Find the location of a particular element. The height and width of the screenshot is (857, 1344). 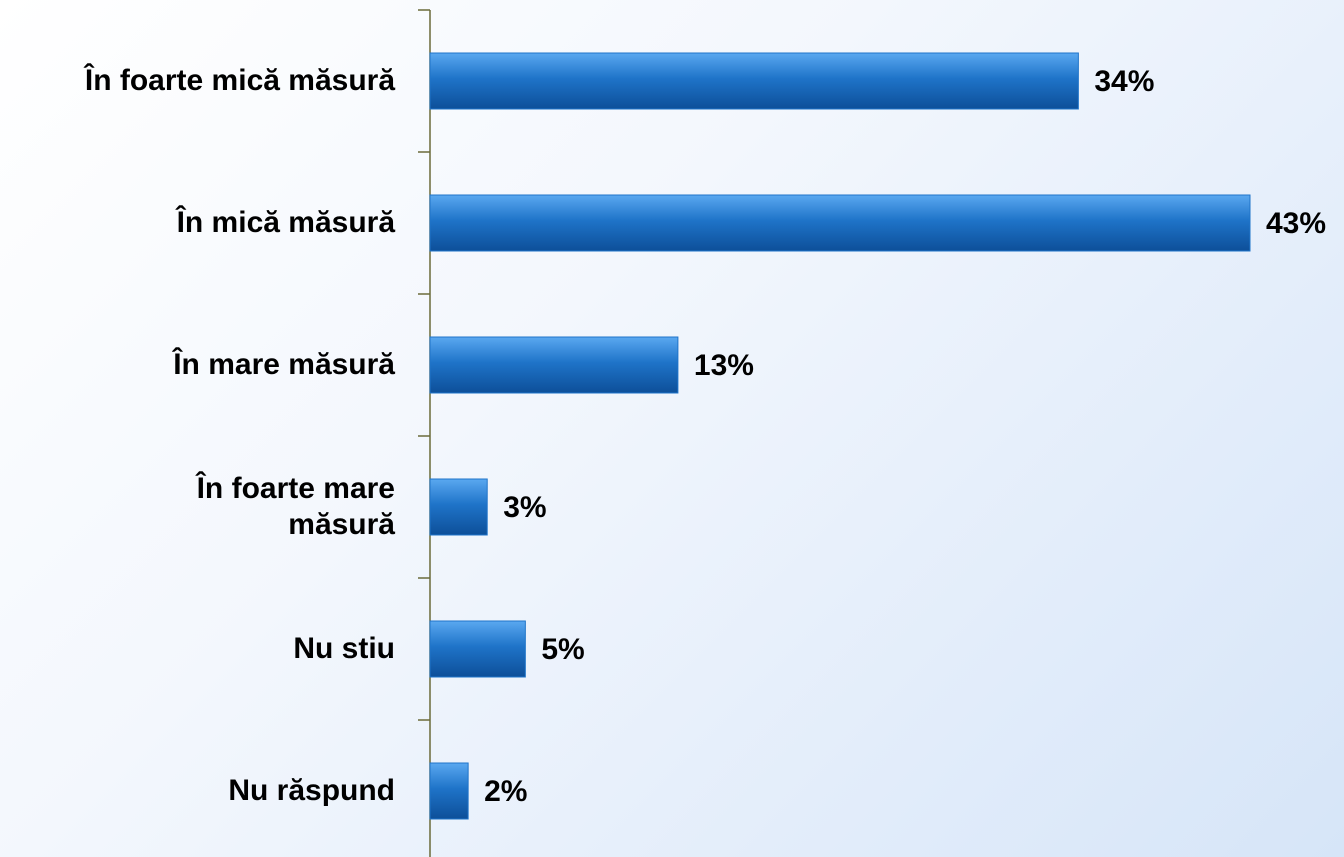

value-label: 3% is located at coordinates (524, 507).